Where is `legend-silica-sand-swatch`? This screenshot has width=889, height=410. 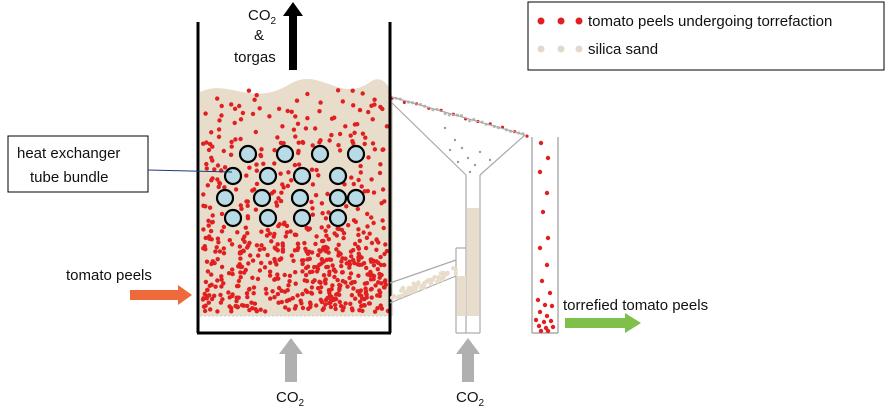
legend-silica-sand-swatch is located at coordinates (560, 49).